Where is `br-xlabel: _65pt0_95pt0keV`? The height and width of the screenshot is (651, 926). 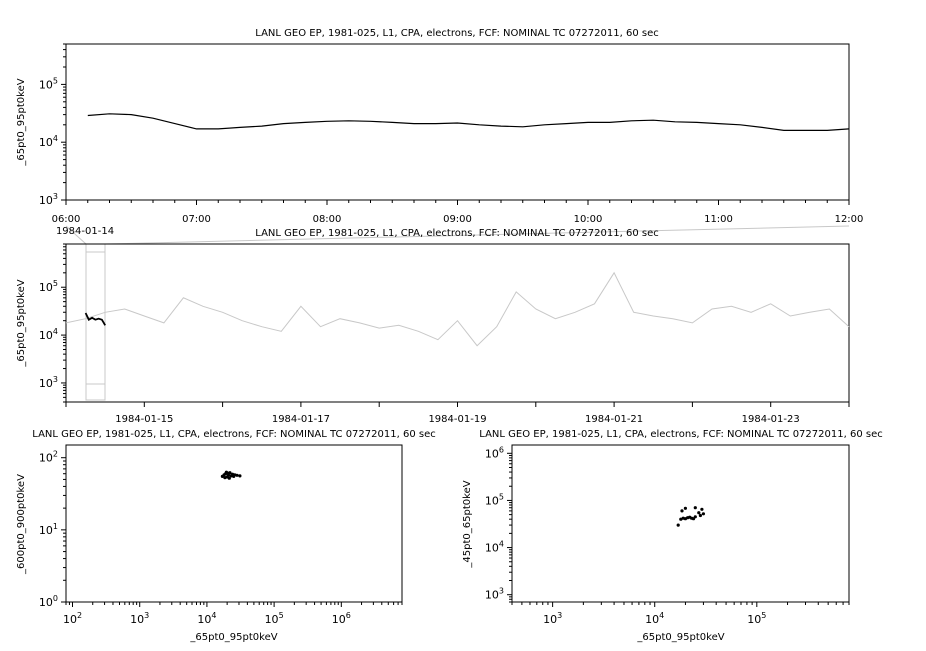 br-xlabel: _65pt0_95pt0keV is located at coordinates (680, 637).